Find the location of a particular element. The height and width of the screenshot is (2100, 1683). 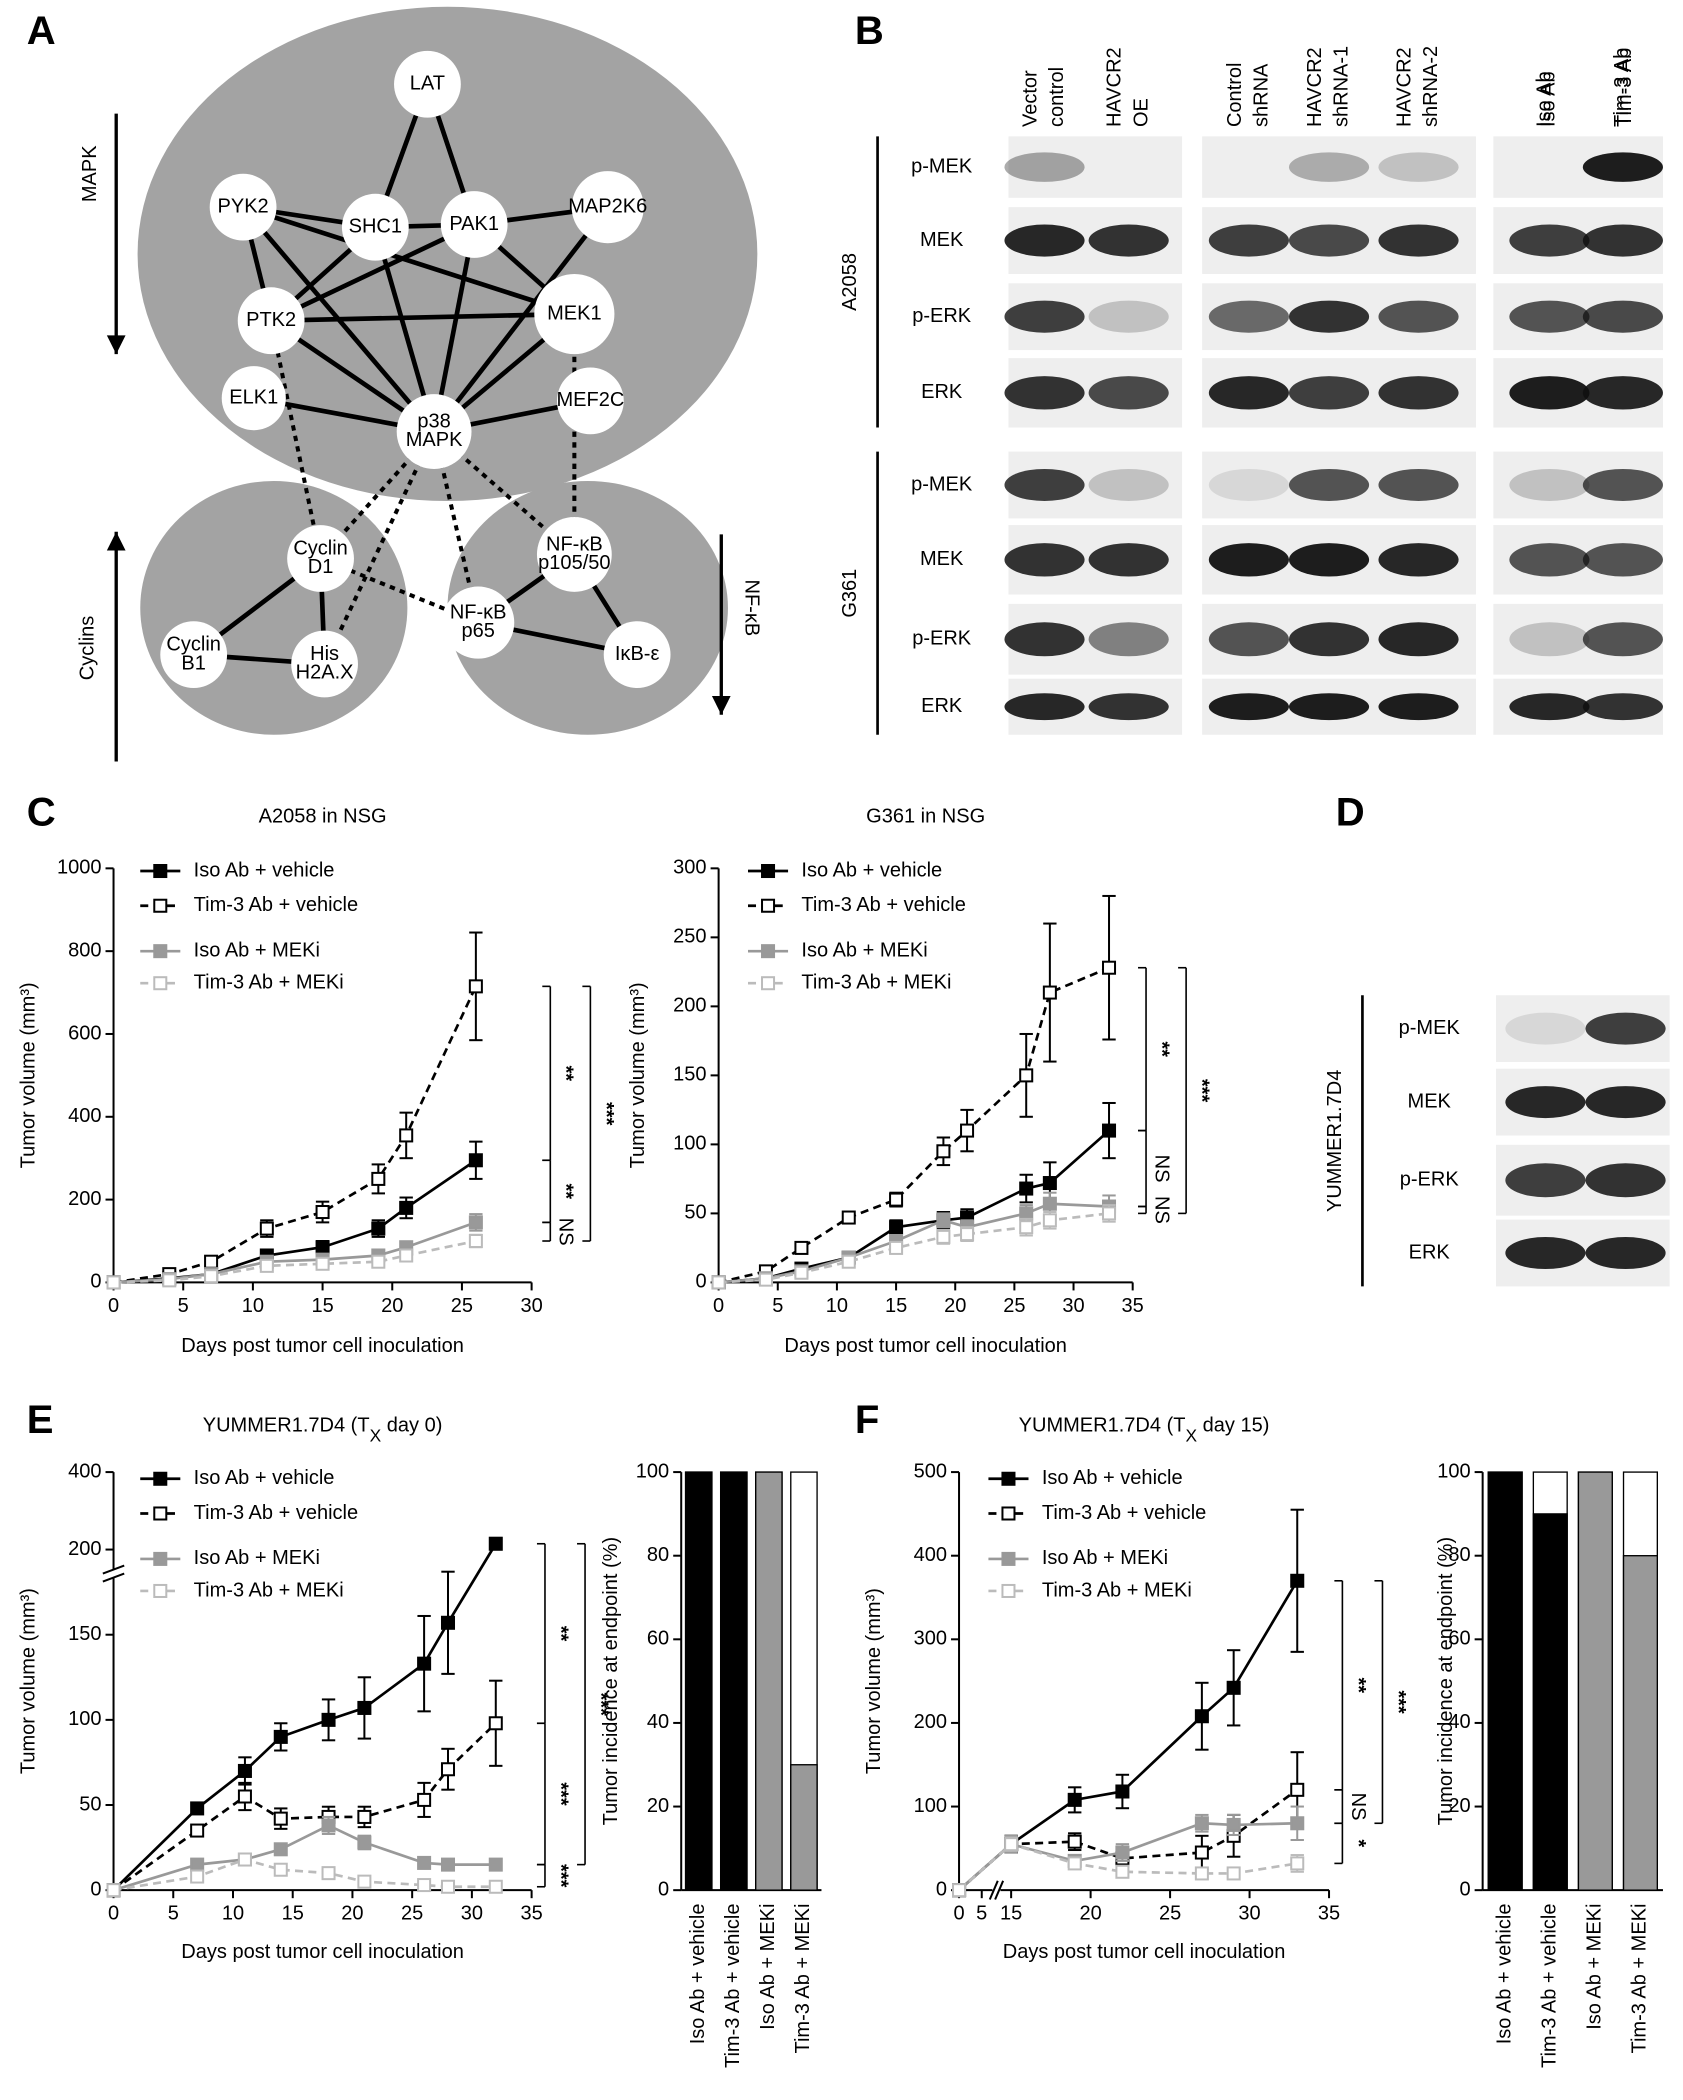

title-part: YUMMER1.7D4 (T is located at coordinates (286, 1426).